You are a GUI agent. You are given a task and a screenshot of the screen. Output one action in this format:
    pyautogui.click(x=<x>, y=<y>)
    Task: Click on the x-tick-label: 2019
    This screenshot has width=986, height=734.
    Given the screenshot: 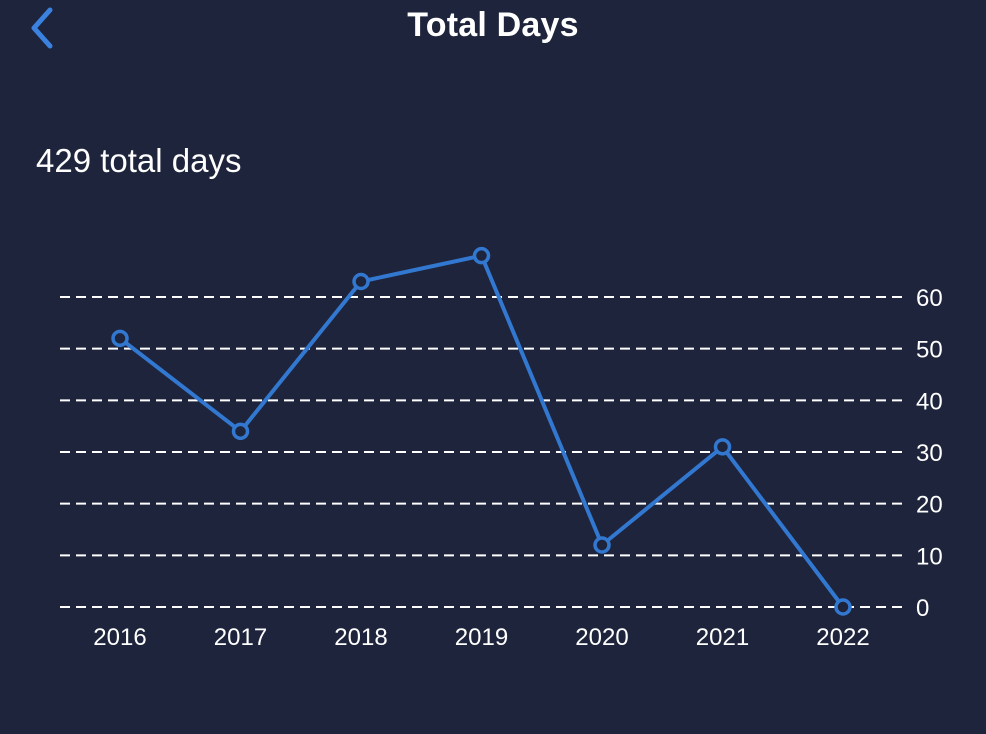 What is the action you would take?
    pyautogui.click(x=481, y=637)
    